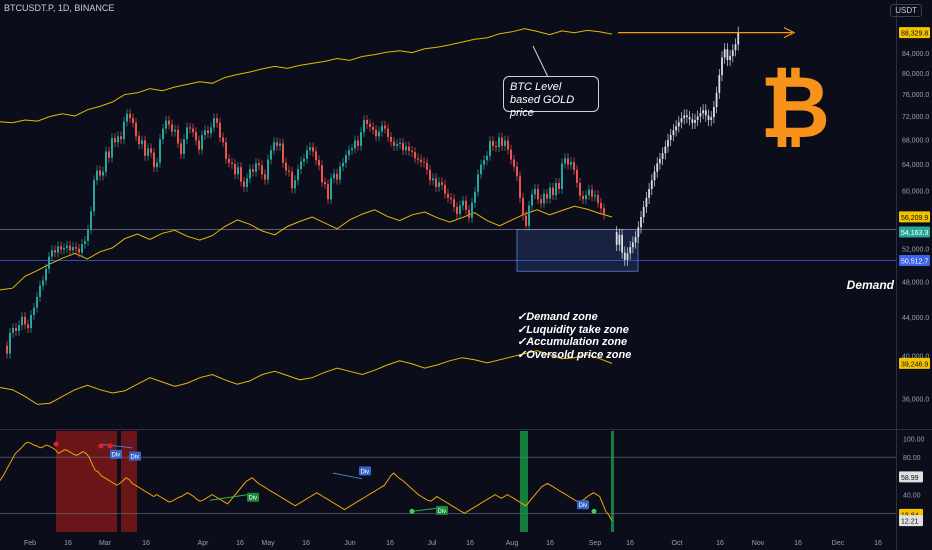 The height and width of the screenshot is (550, 932). Describe the element at coordinates (910, 522) in the screenshot. I see `oscillator-label-text: 12.21` at that location.